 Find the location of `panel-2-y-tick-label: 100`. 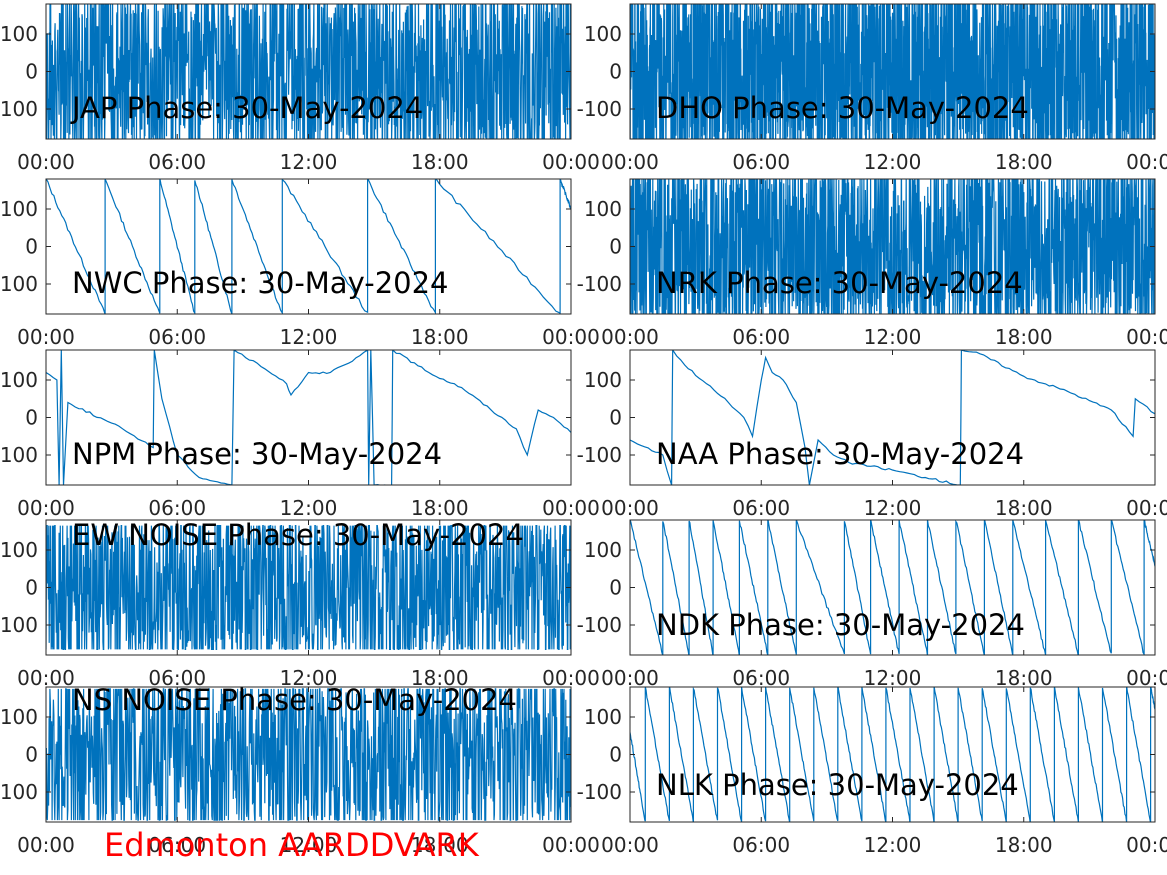

panel-2-y-tick-label: 100 is located at coordinates (603, 34).